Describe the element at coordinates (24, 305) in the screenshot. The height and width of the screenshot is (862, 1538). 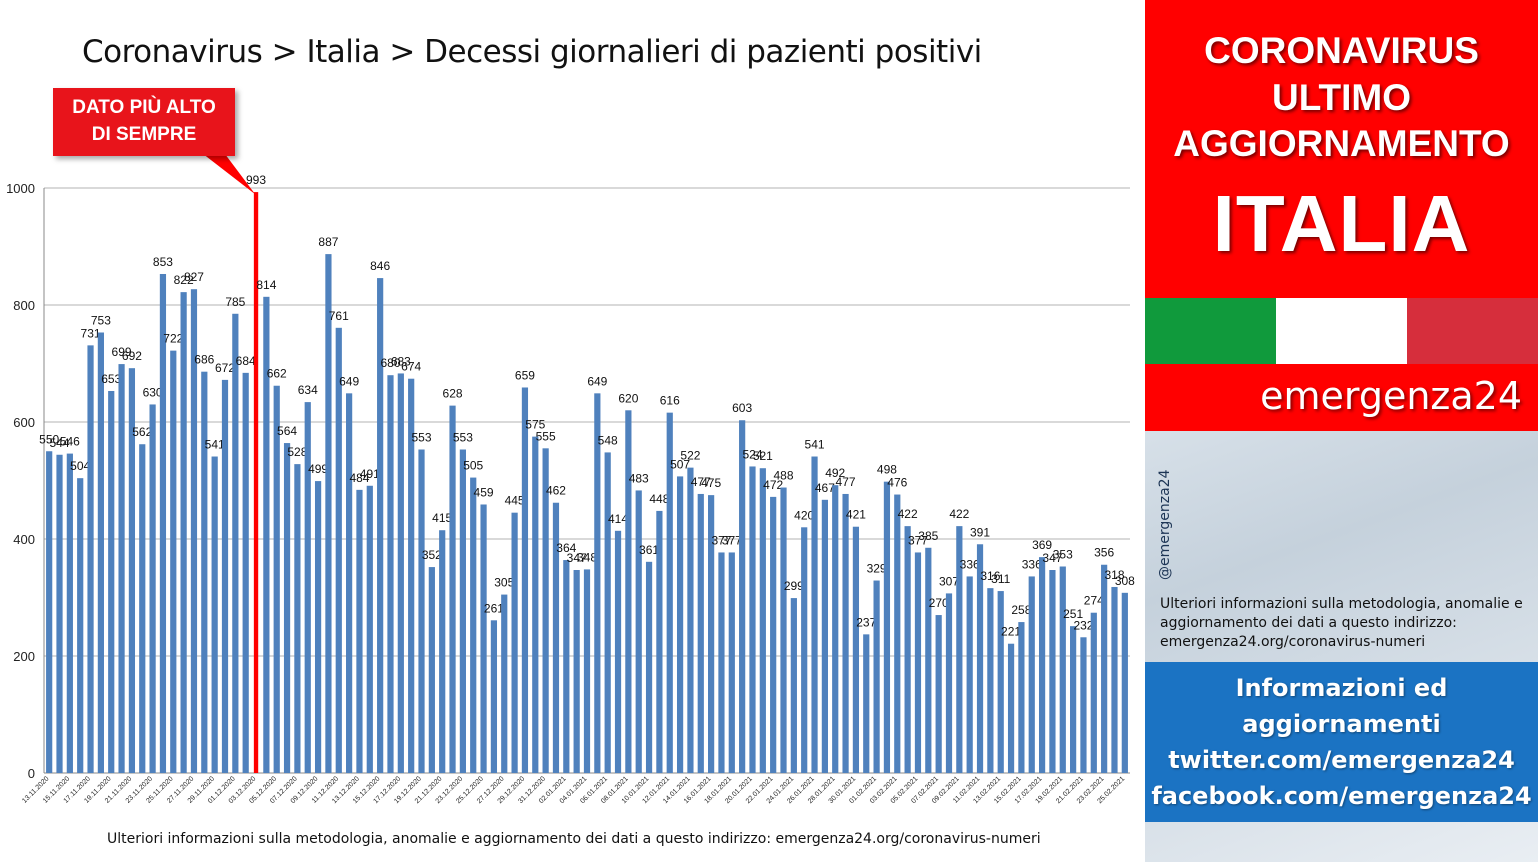
I see `y-tick-label: 800` at that location.